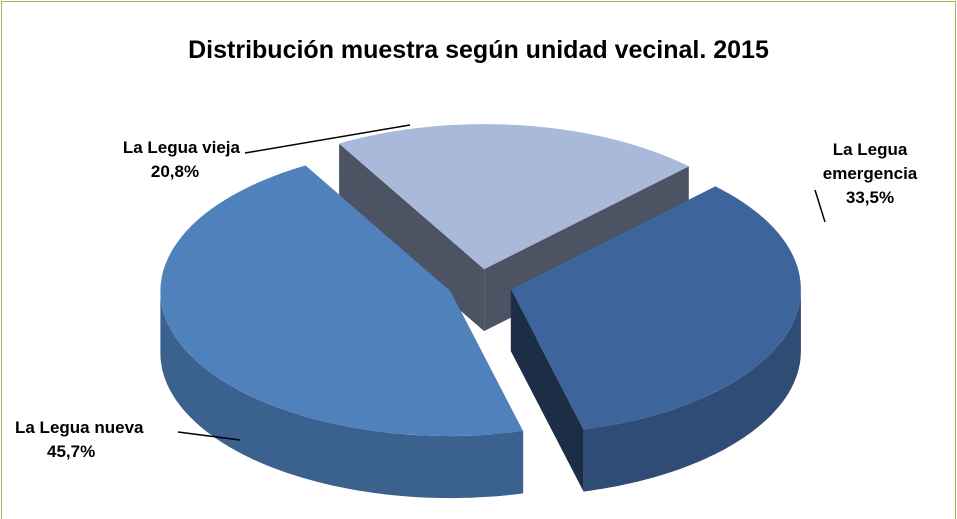 This screenshot has width=957, height=519. I want to click on slice-label: La Legua vieja 20,8%, so click(155, 160).